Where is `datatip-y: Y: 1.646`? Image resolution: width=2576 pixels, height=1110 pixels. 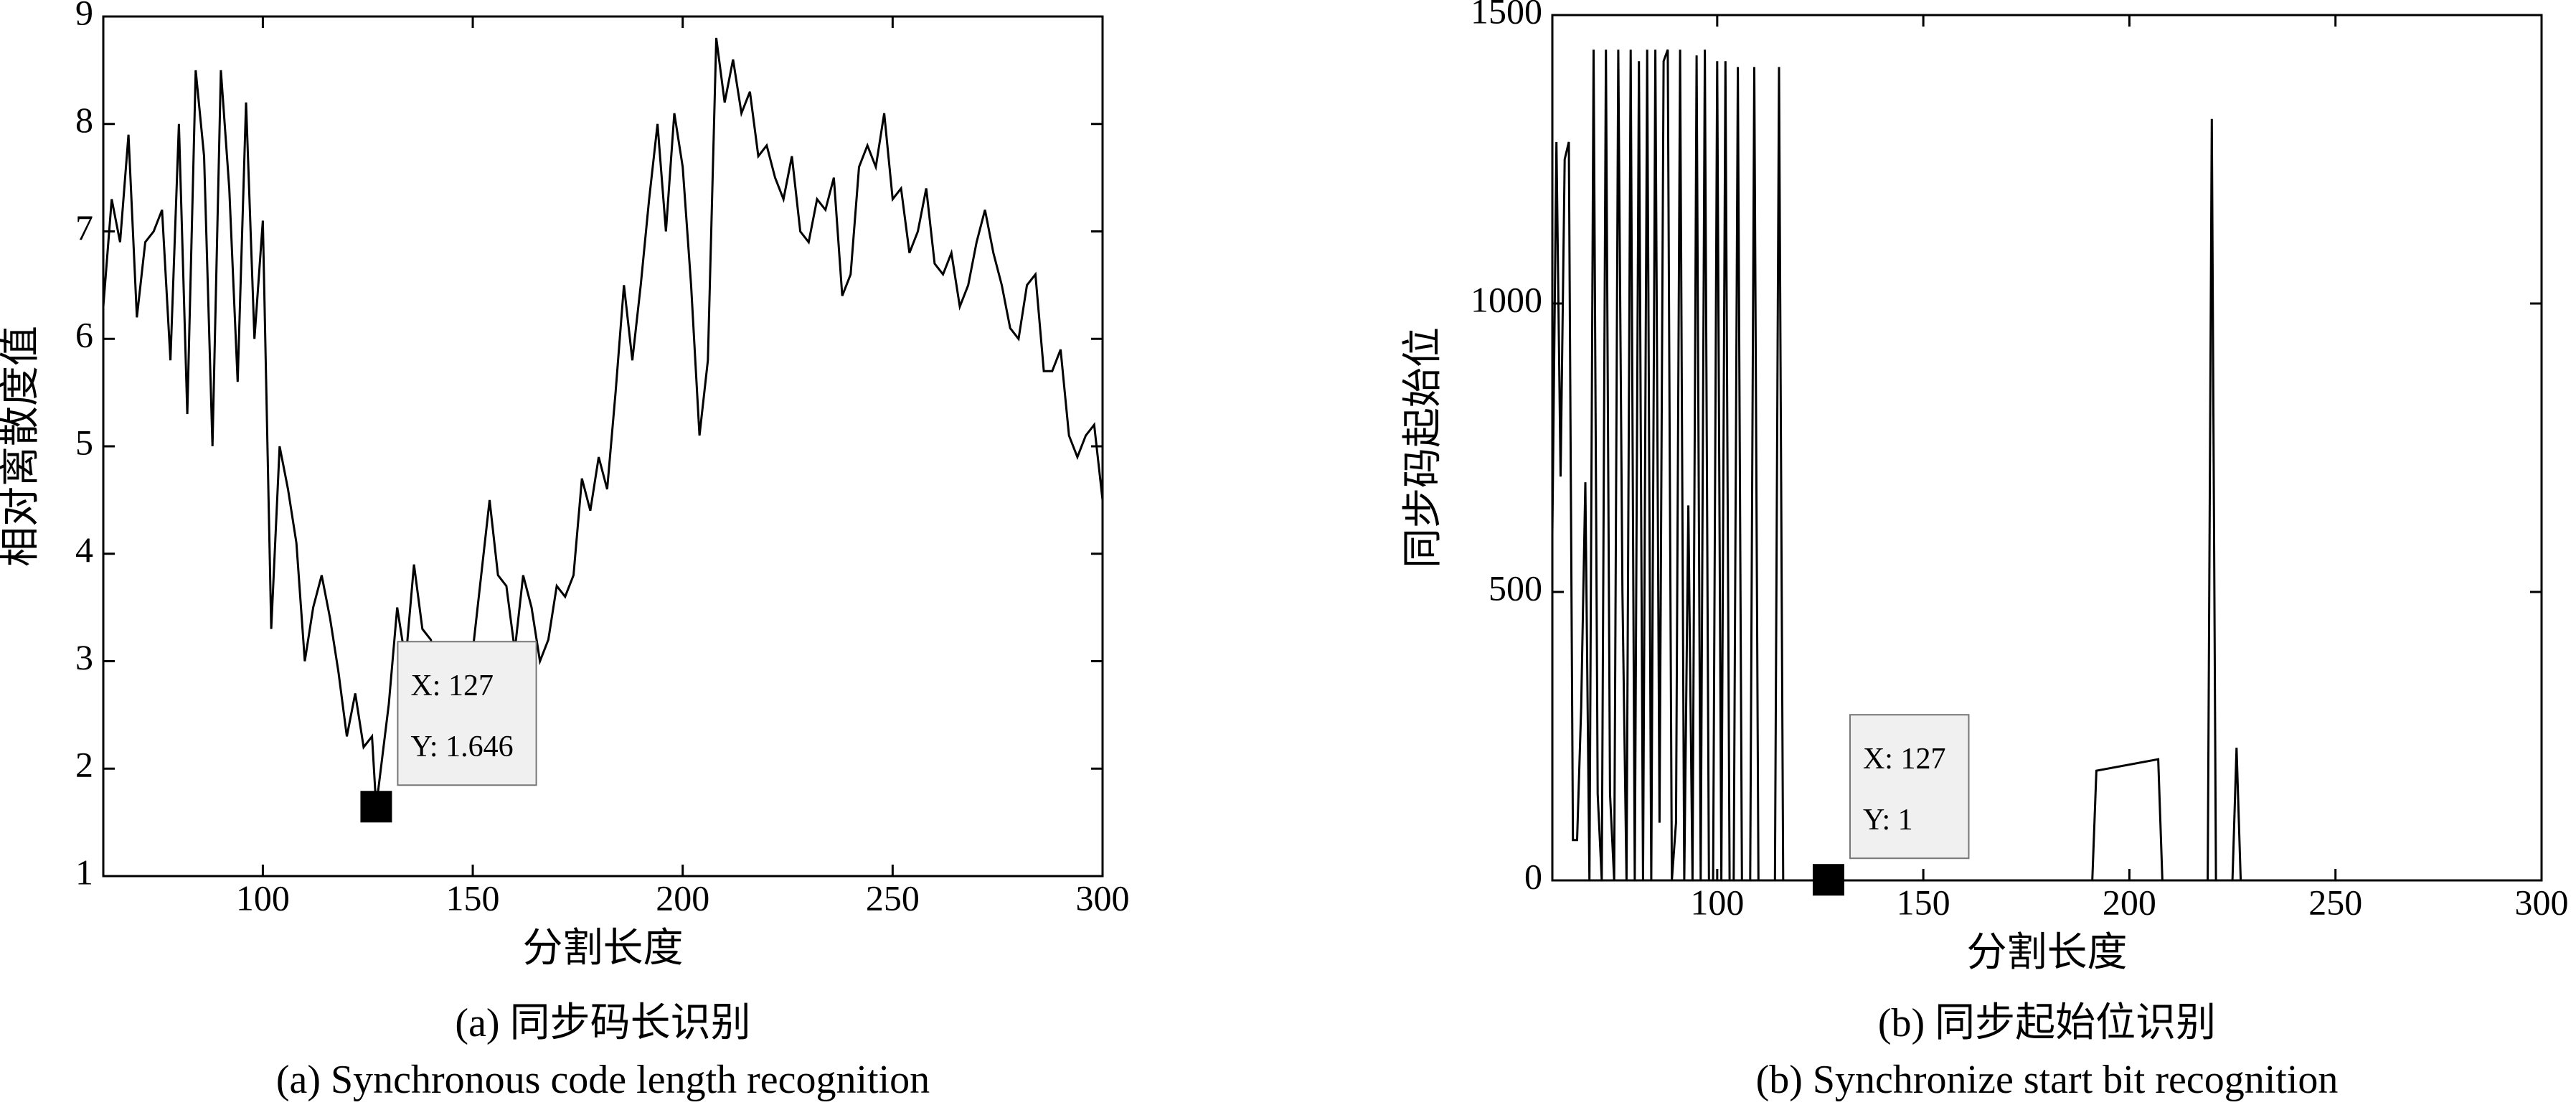
datatip-y: Y: 1.646 is located at coordinates (461, 746).